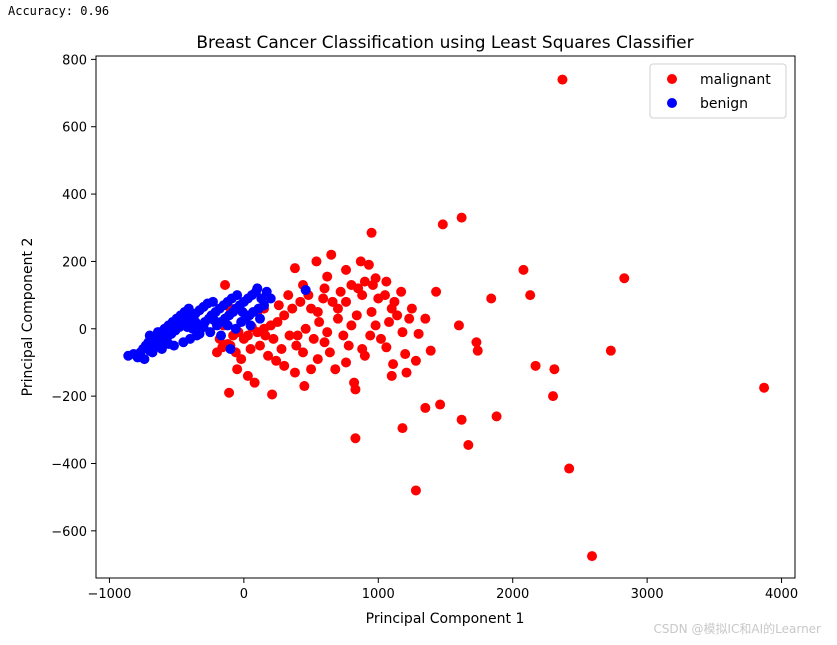 This screenshot has width=837, height=645. What do you see at coordinates (74, 128) in the screenshot?
I see `y-tick-label: 600` at bounding box center [74, 128].